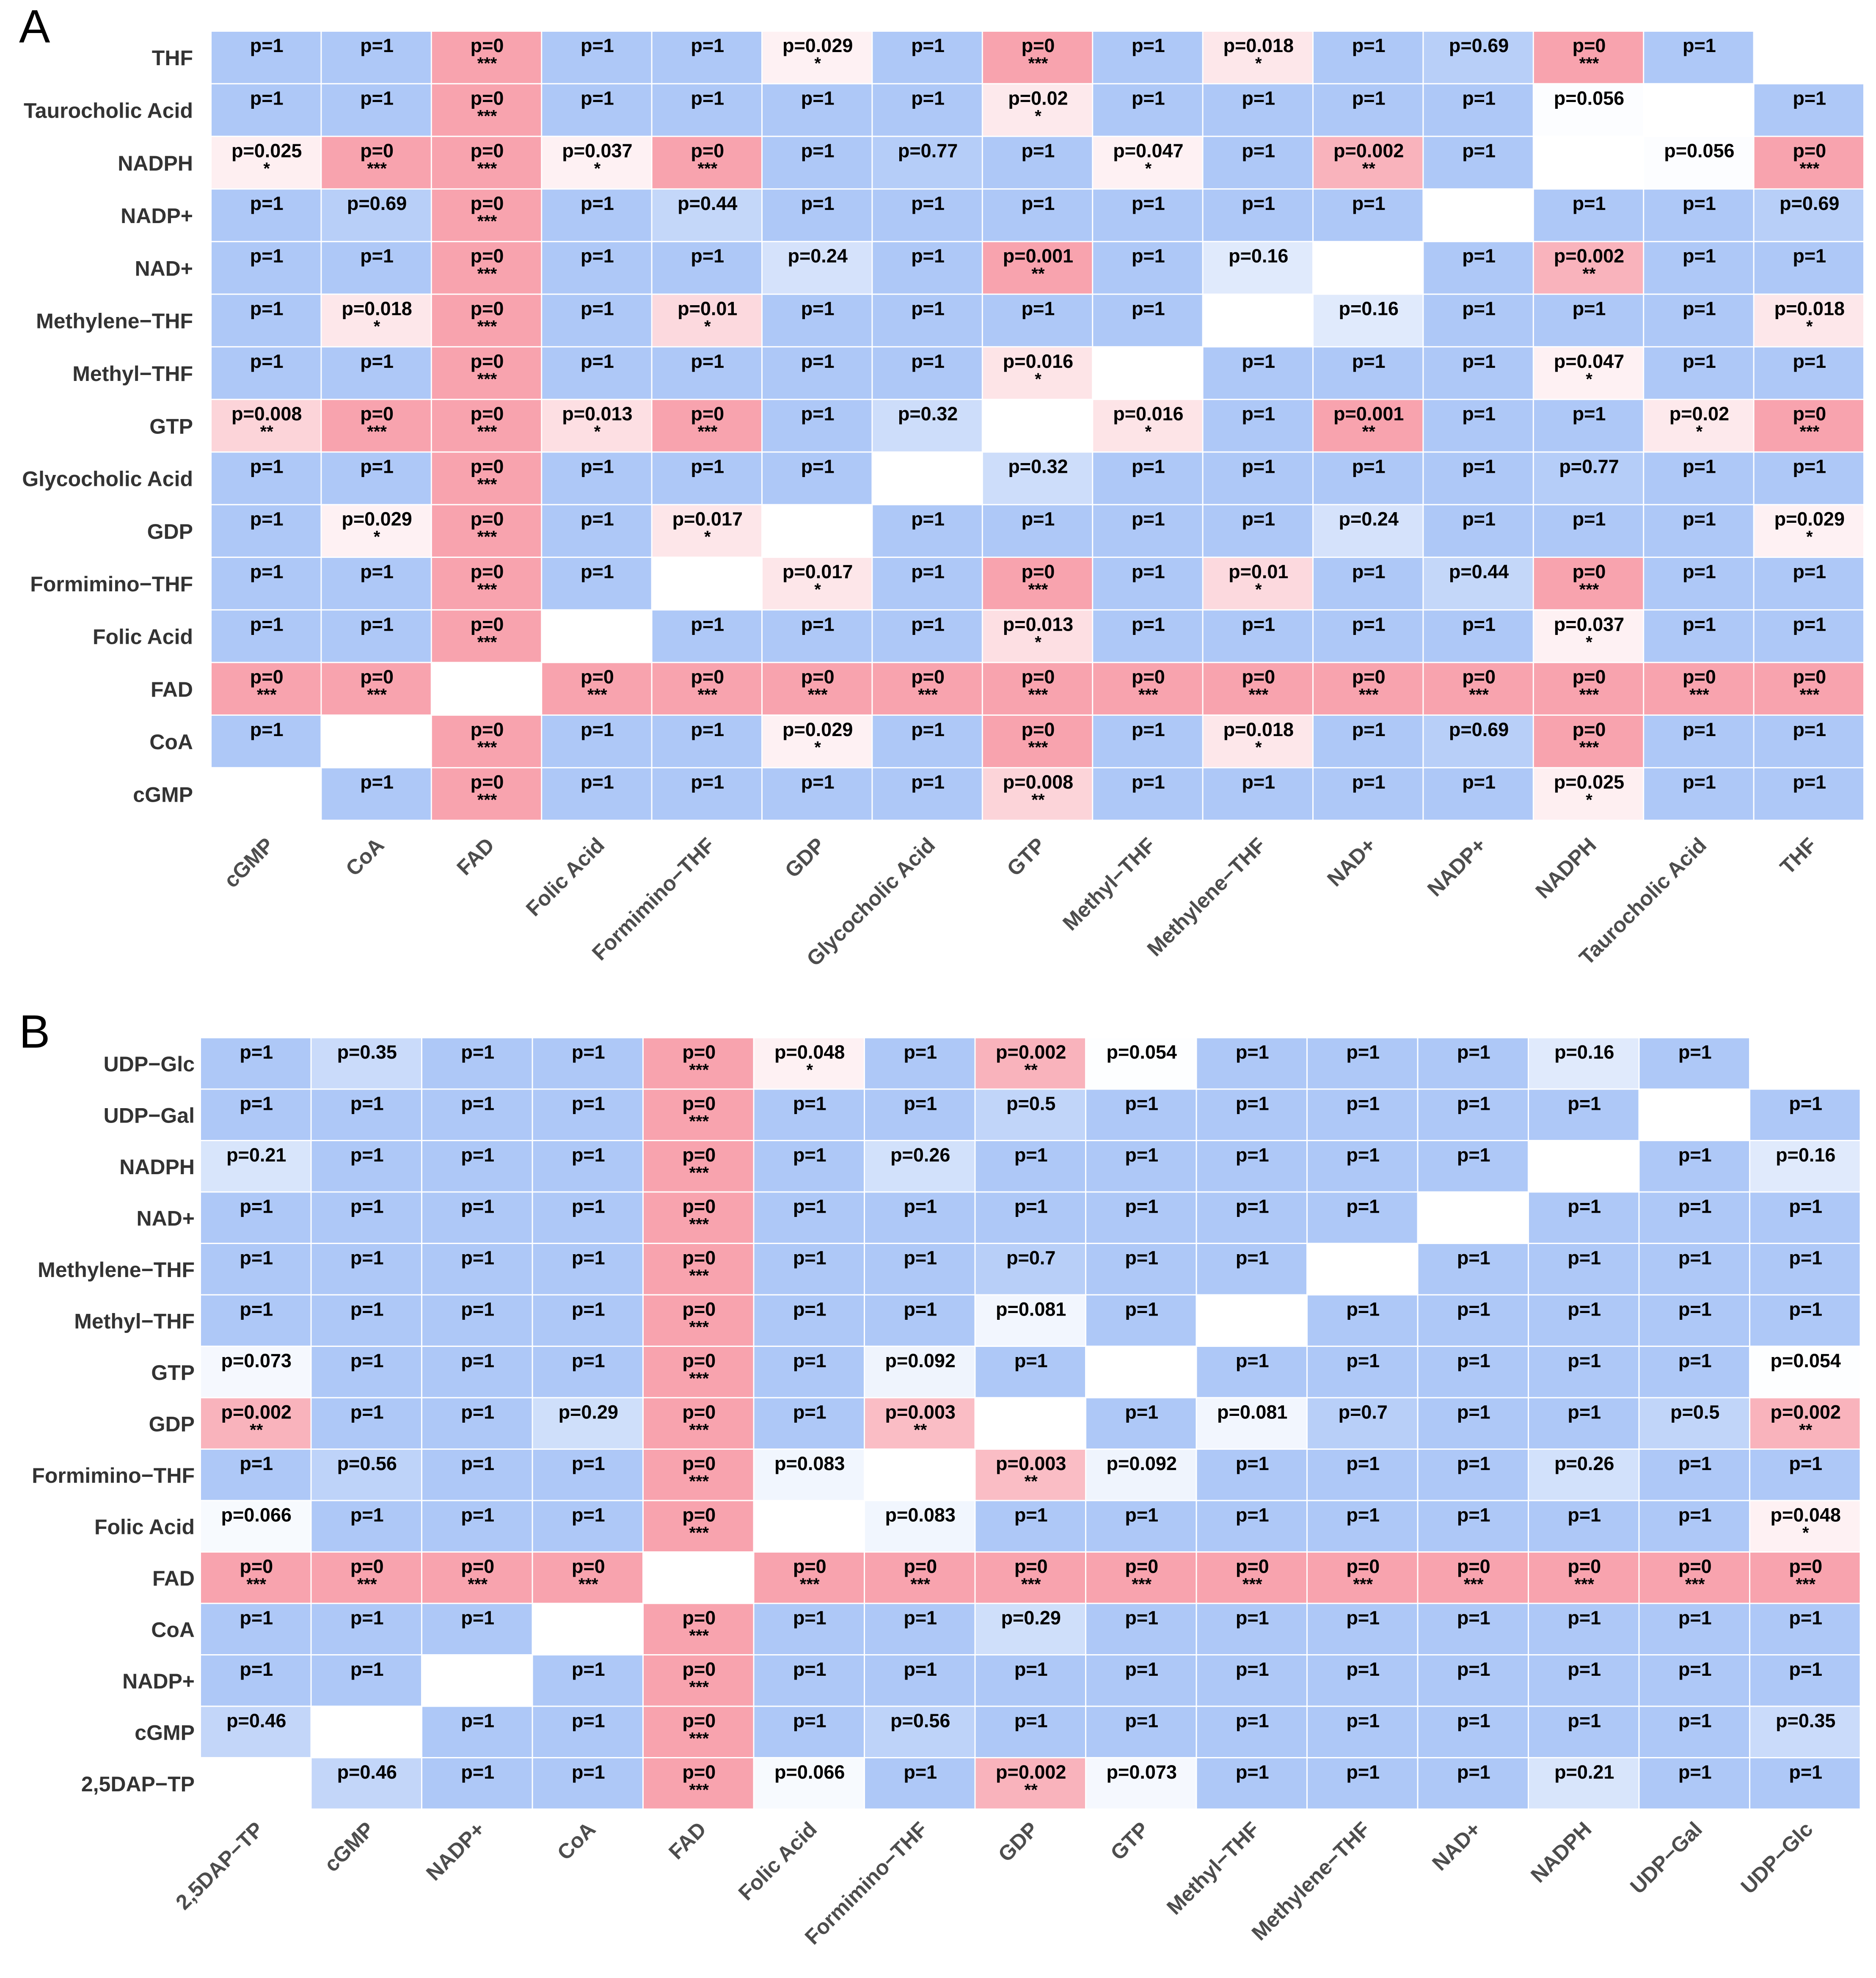 The image size is (1876, 1978). Describe the element at coordinates (1806, 1515) in the screenshot. I see `cell-p-value-label: p=0.048` at that location.